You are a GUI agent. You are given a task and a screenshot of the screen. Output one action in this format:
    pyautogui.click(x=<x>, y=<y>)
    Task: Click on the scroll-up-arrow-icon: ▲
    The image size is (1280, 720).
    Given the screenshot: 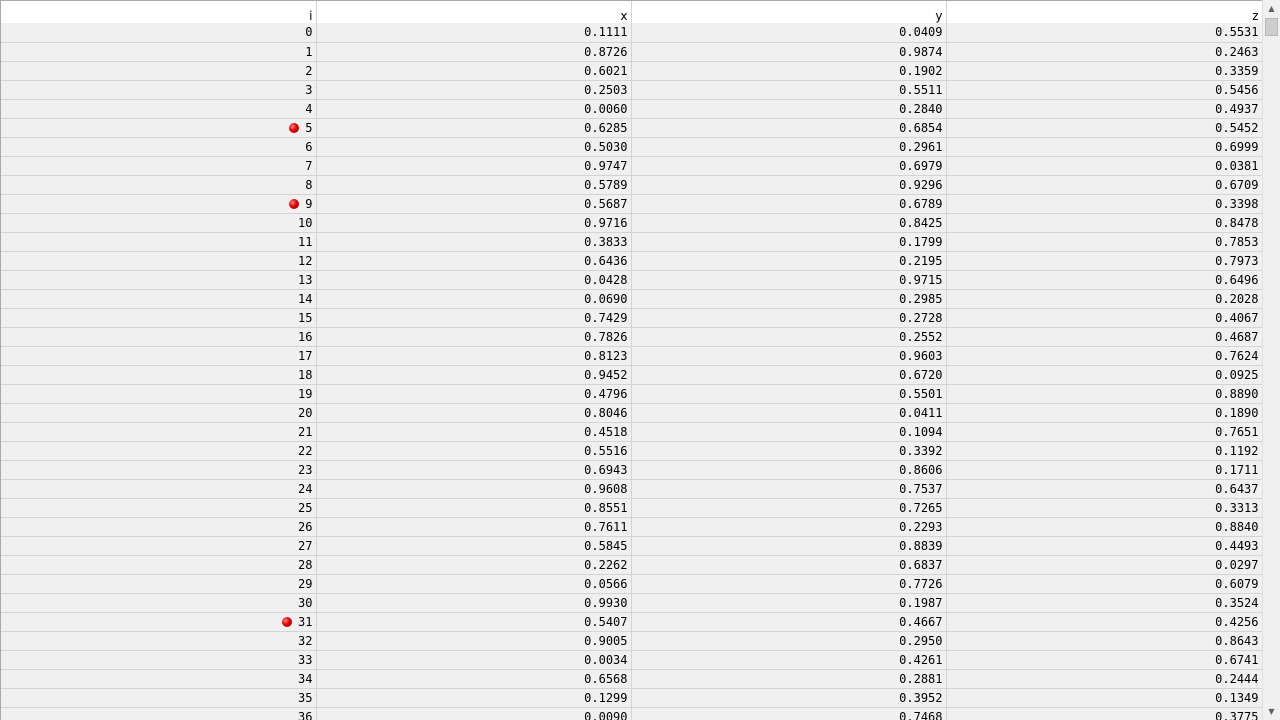 What is the action you would take?
    pyautogui.click(x=1271, y=8)
    